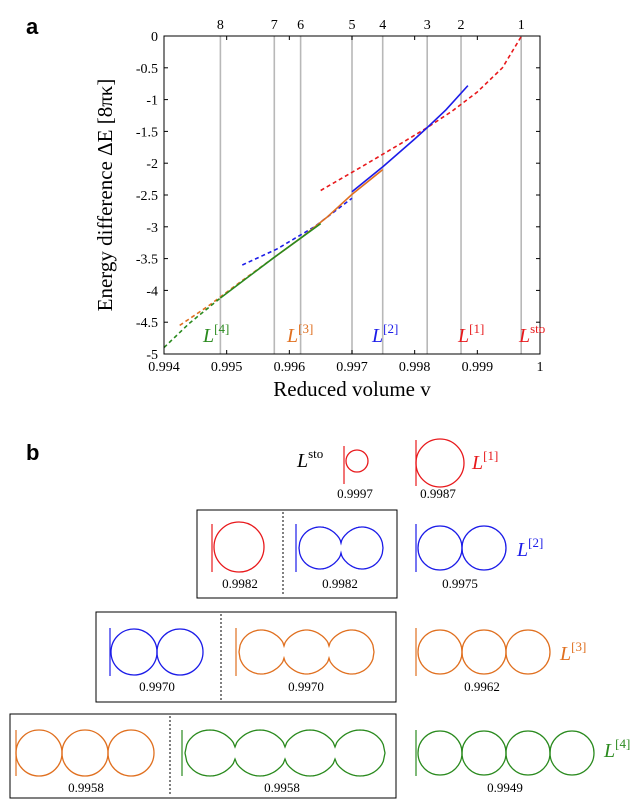 The width and height of the screenshot is (637, 800). I want to click on curve-label-l2: L[2], so click(384, 334).